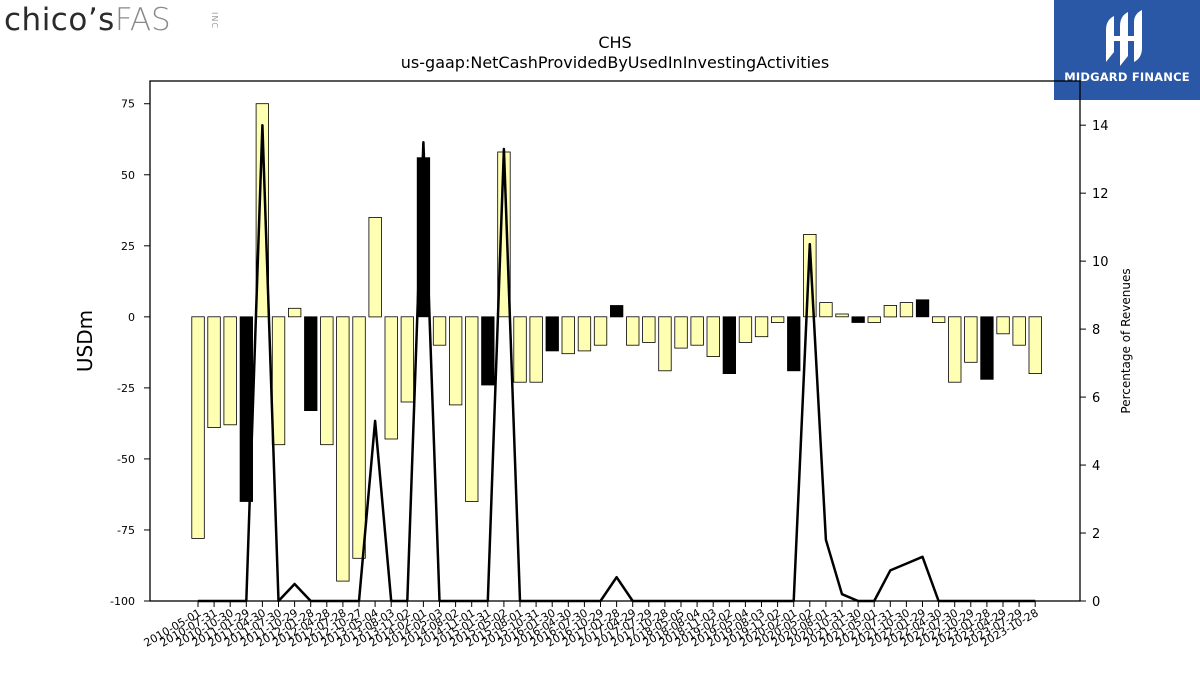 This screenshot has width=1200, height=675. Describe the element at coordinates (128, 104) in the screenshot. I see `y-tick-label: 75` at that location.